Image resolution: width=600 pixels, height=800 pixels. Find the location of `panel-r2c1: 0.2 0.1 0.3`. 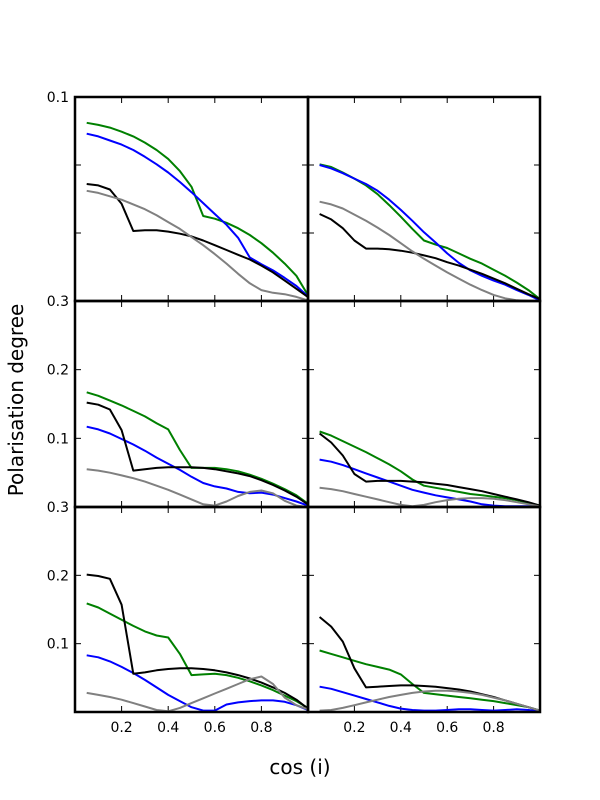

panel-r2c1: 0.2 0.1 0.3 is located at coordinates (178, 407).